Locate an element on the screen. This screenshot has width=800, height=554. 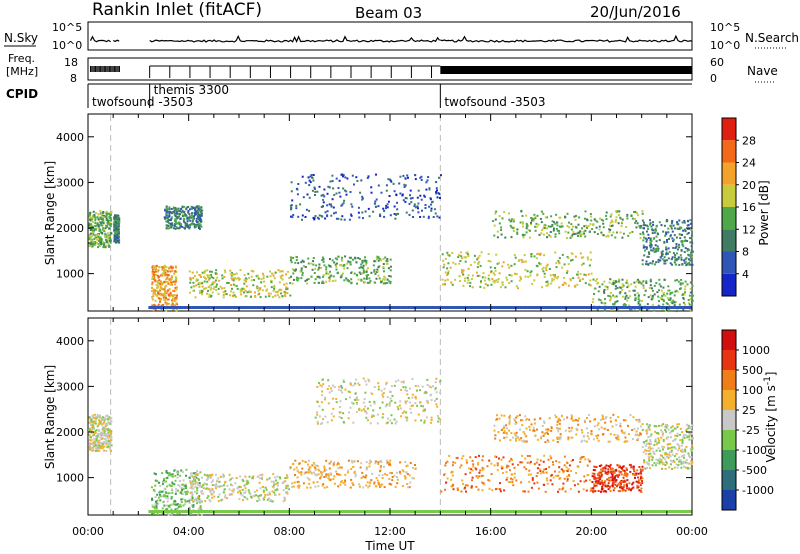
nave-tick-bottom: 0 is located at coordinates (713, 78).